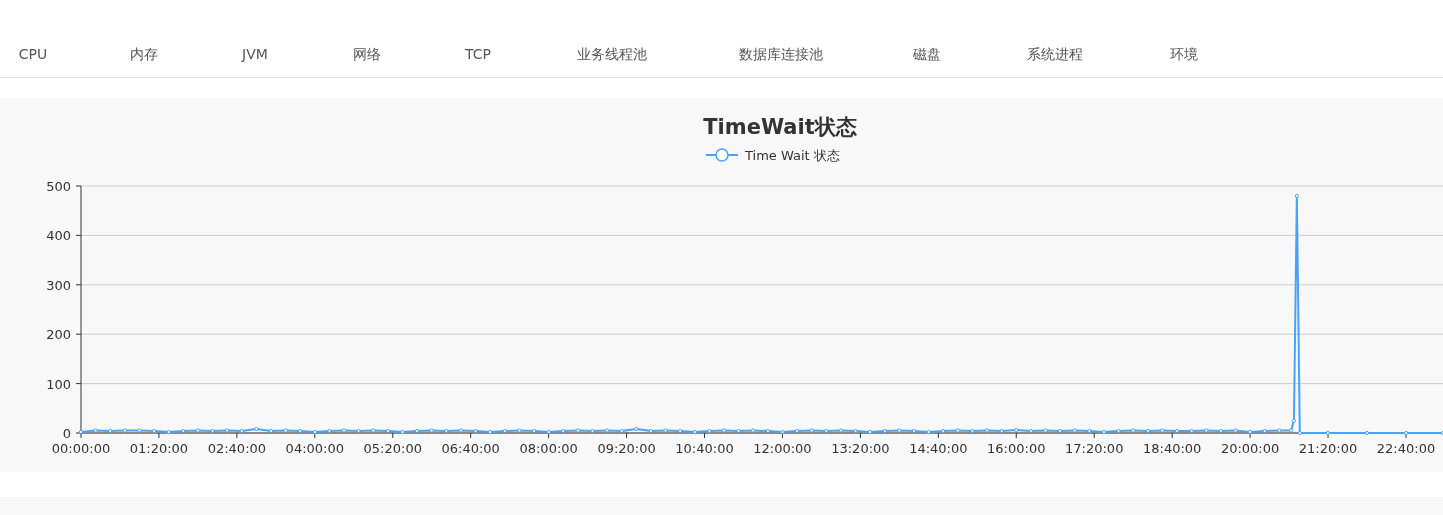 Image resolution: width=1443 pixels, height=515 pixels. Describe the element at coordinates (33, 54) in the screenshot. I see `text: CPU` at that location.